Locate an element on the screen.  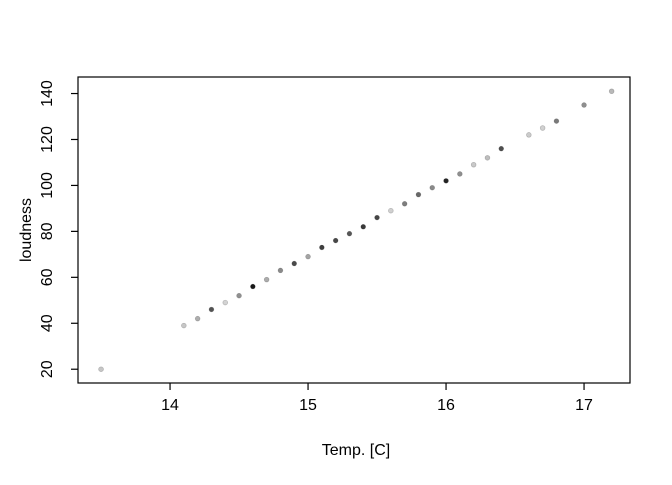
y-tick-label: 40 is located at coordinates (47, 323).